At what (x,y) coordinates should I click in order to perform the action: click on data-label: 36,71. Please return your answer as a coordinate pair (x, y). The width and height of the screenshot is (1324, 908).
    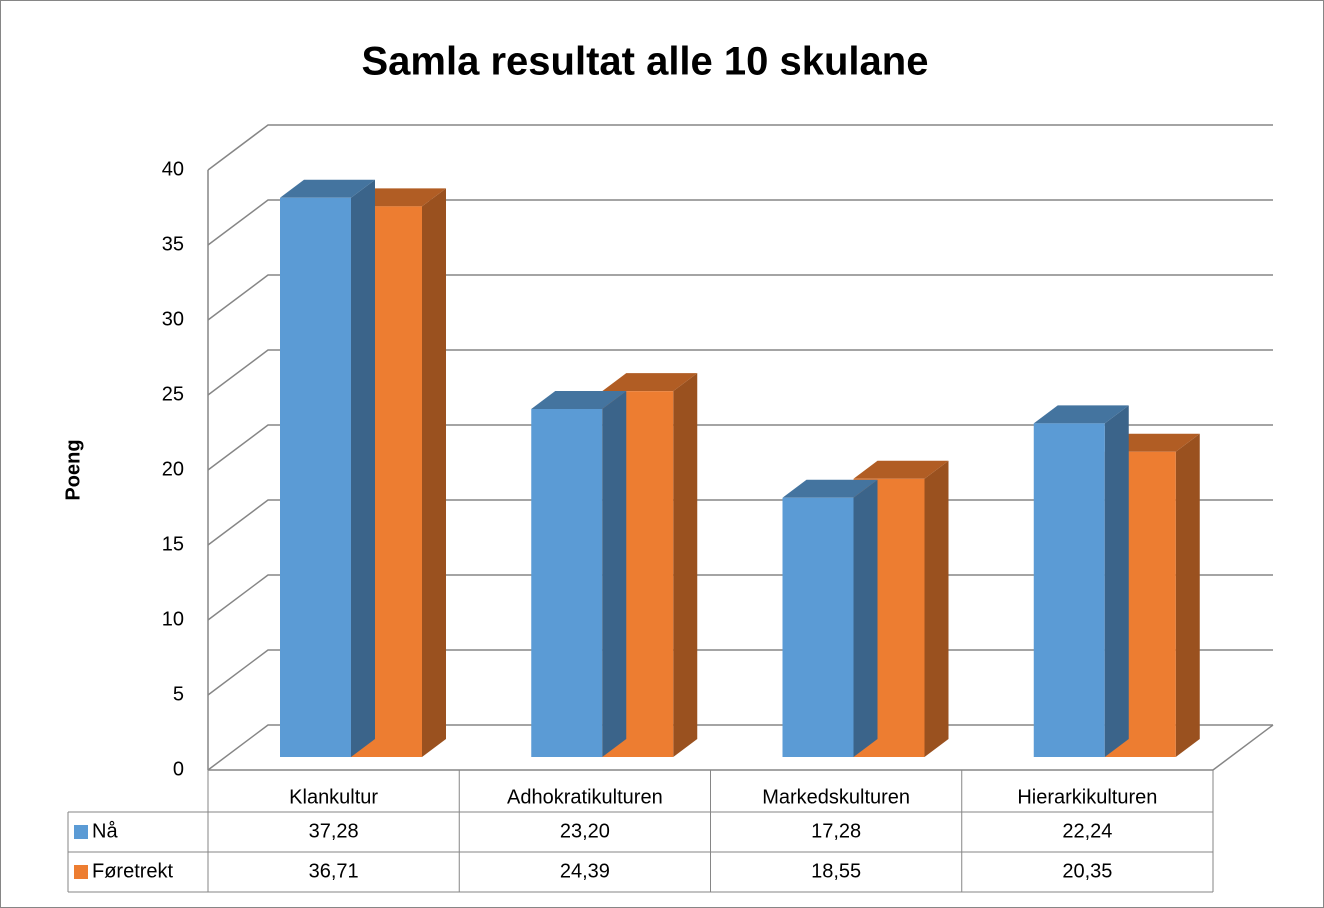
    Looking at the image, I should click on (334, 871).